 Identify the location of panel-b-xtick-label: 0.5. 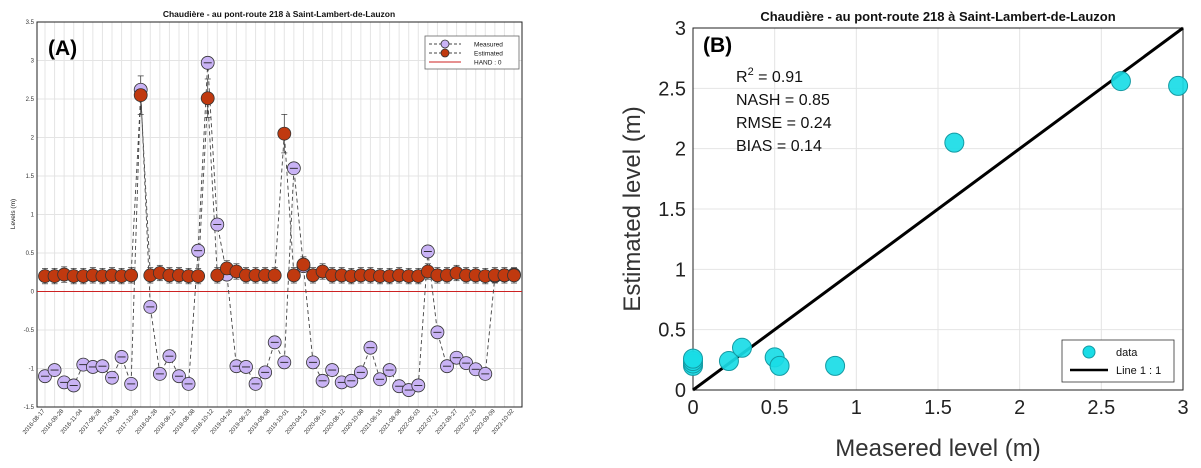
(775, 408).